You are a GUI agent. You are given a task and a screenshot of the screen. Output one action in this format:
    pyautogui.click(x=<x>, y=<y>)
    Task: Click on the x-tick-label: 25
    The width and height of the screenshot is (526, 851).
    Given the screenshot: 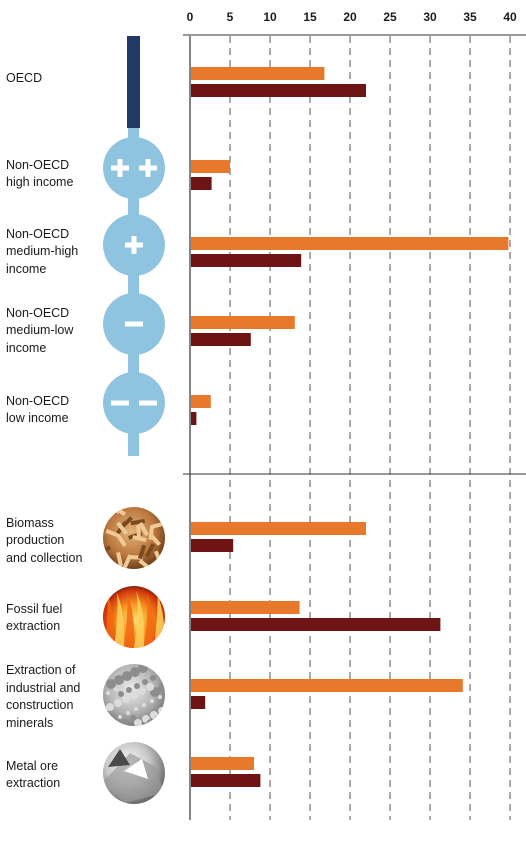 What is the action you would take?
    pyautogui.click(x=390, y=17)
    